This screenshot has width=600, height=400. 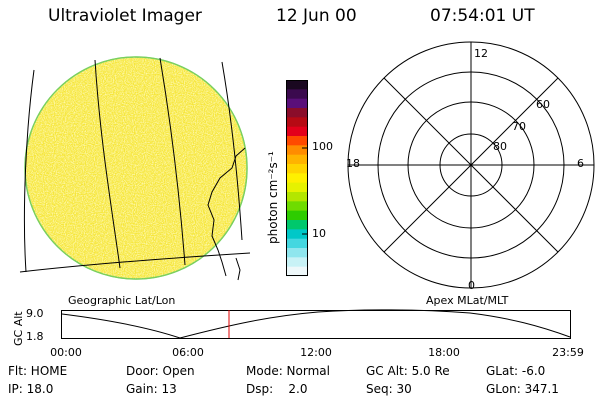 What do you see at coordinates (277, 389) in the screenshot?
I see `info-dsp: Dsp: 2.0` at bounding box center [277, 389].